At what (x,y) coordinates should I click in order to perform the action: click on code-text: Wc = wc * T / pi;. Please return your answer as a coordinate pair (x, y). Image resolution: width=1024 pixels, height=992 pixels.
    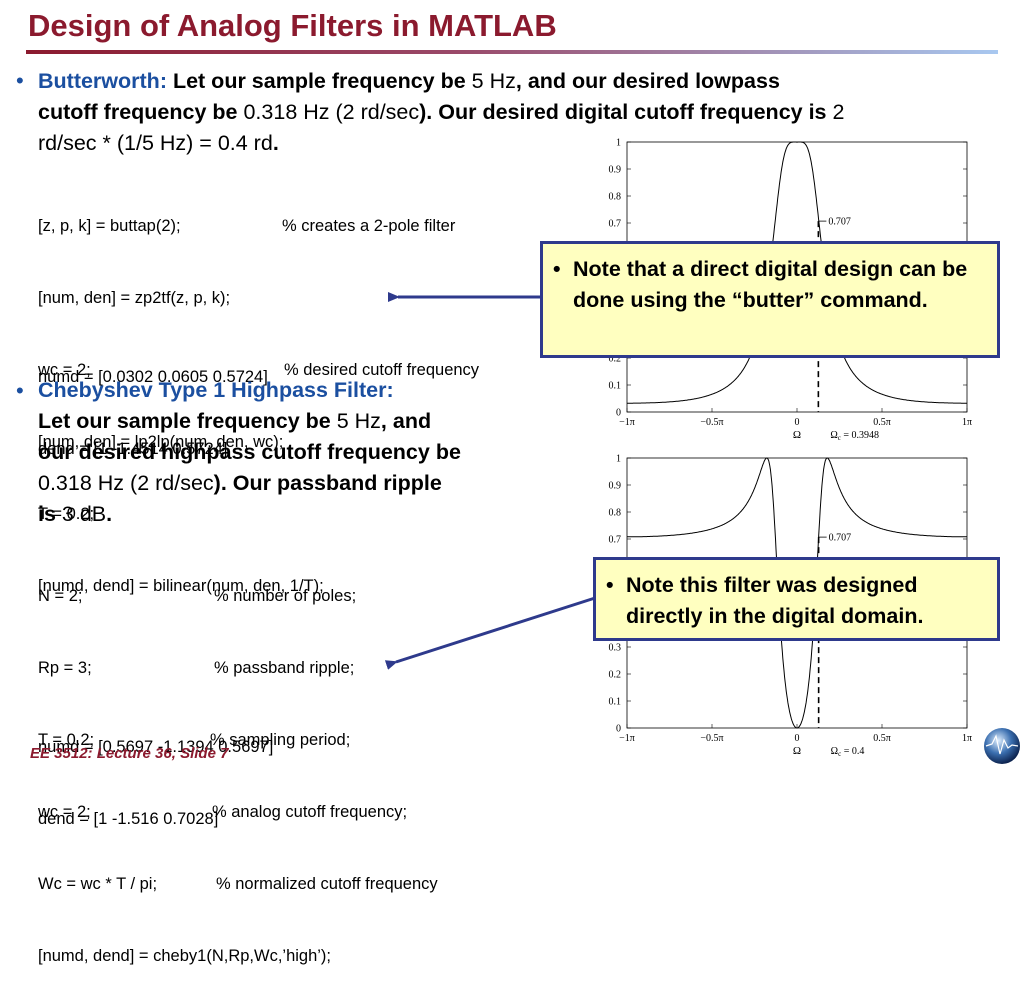
    Looking at the image, I should click on (98, 884).